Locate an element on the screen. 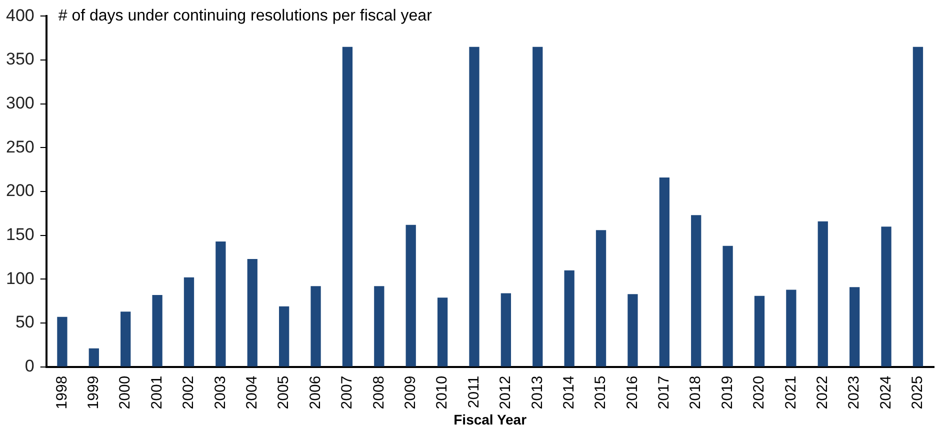 Image resolution: width=939 pixels, height=429 pixels. x-tick-label: 2018 is located at coordinates (695, 393).